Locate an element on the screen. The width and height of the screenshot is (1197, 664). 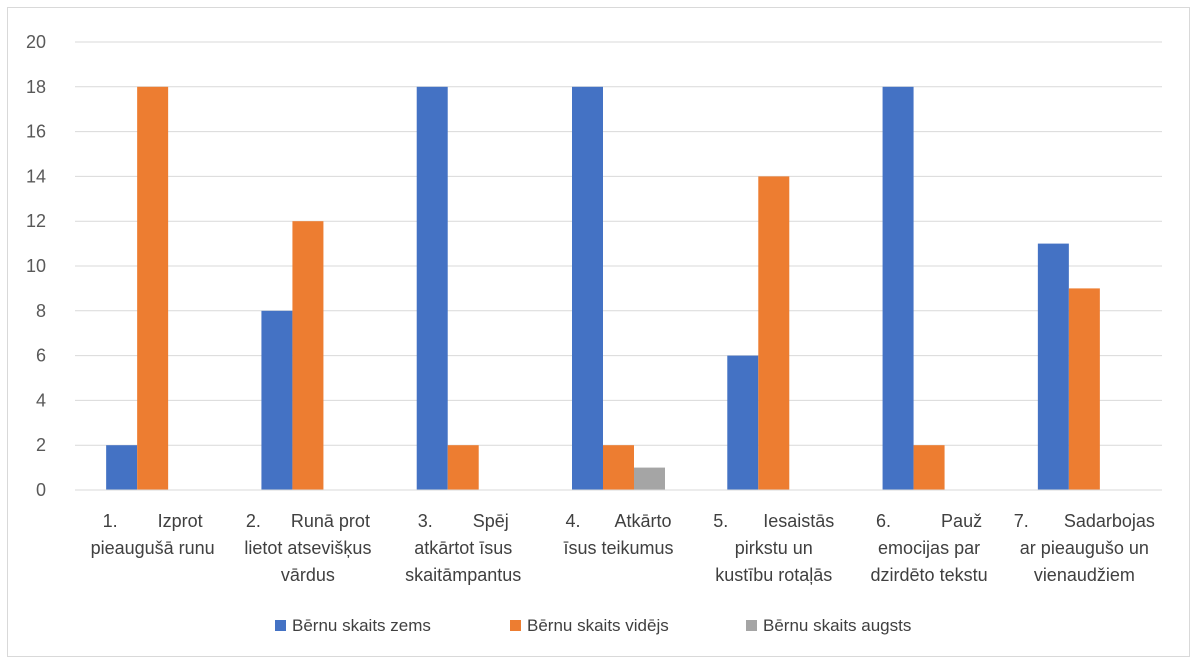
x-category-label: vienaudžiem is located at coordinates (1084, 575).